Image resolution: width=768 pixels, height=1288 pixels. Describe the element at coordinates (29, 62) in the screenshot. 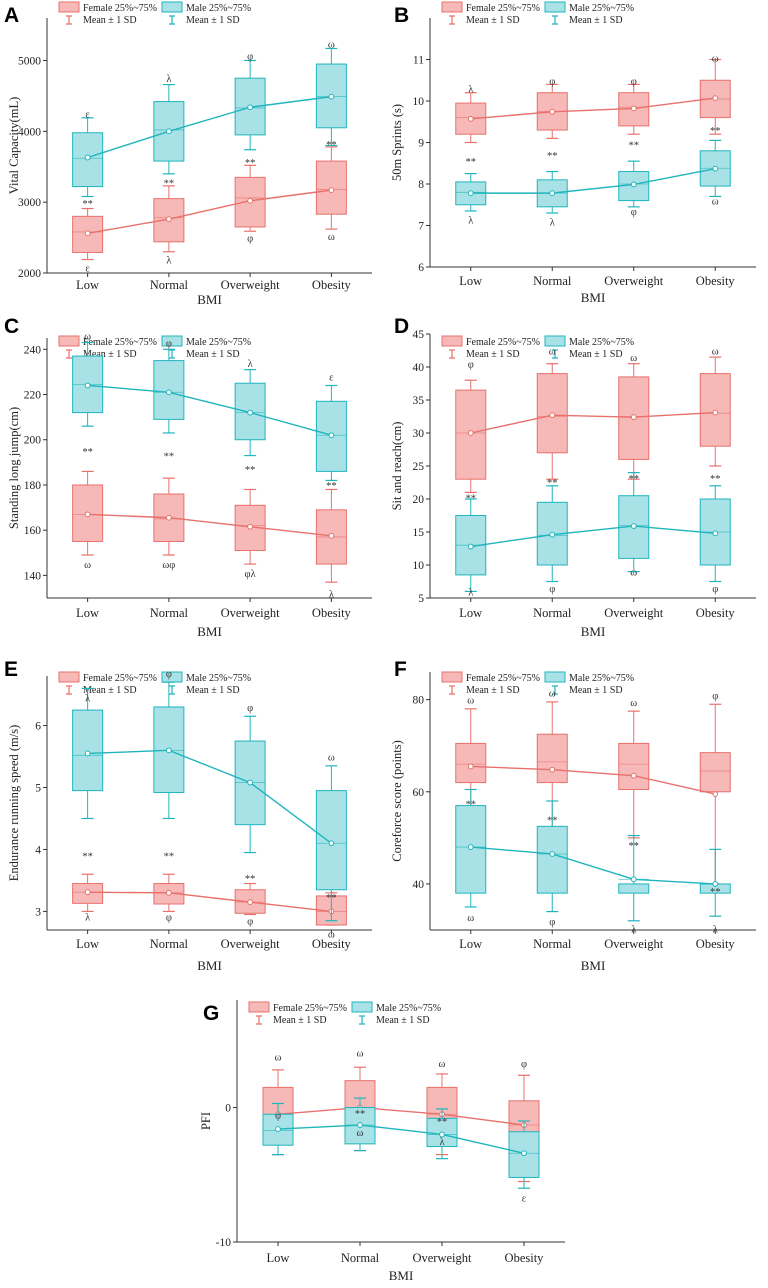

I see `y-tick-label: 5000` at that location.